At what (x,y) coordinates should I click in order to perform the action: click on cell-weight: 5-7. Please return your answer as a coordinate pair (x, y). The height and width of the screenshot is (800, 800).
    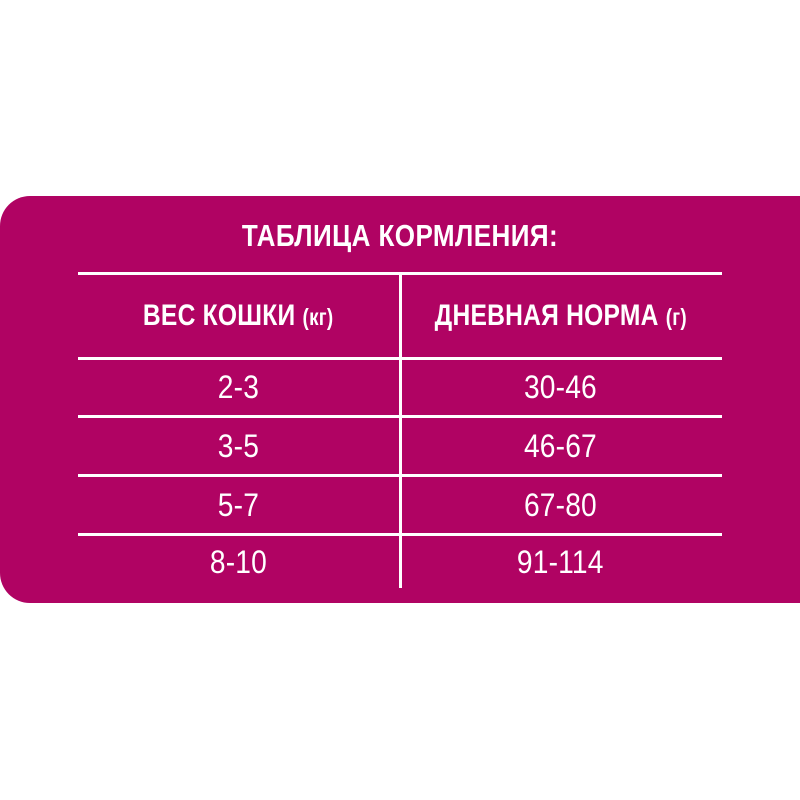
    Looking at the image, I should click on (238, 505).